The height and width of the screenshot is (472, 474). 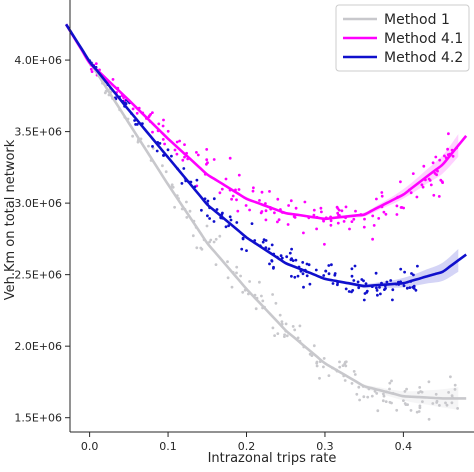 I want to click on legend-label-method-1: Method 1, so click(x=417, y=20).